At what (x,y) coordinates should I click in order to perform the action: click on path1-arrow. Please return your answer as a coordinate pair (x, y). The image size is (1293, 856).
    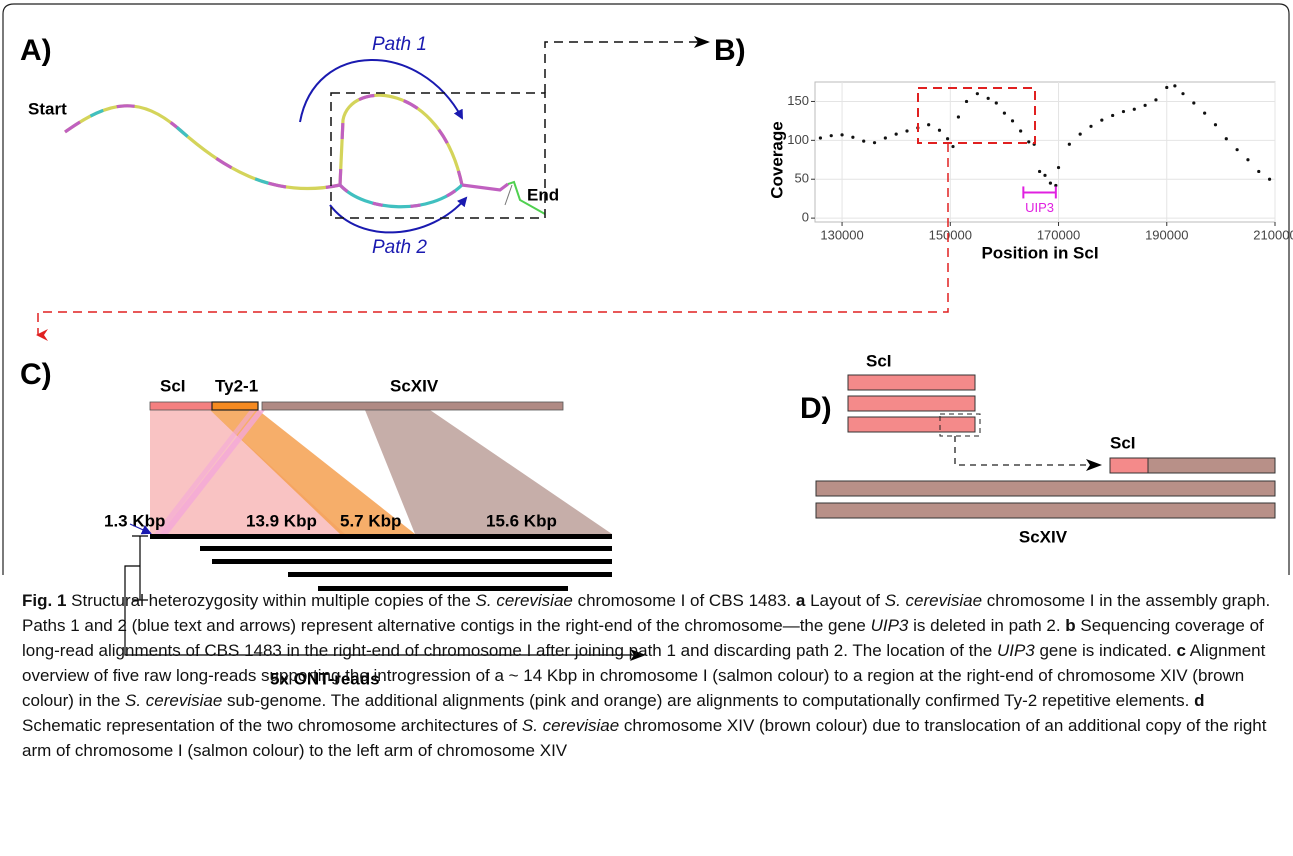
    Looking at the image, I should click on (381, 91).